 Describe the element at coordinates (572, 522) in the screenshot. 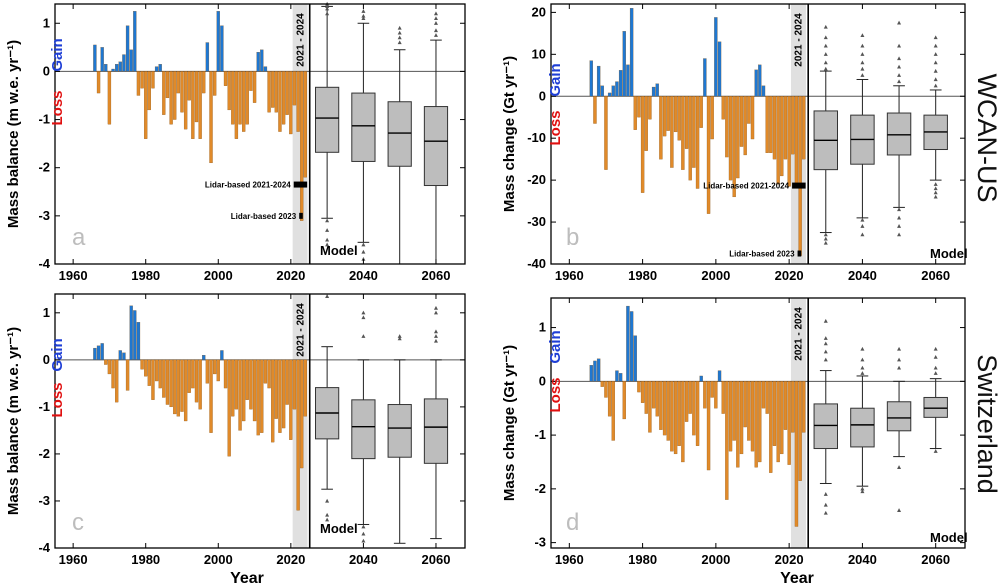

I see `panel-letter: d` at that location.